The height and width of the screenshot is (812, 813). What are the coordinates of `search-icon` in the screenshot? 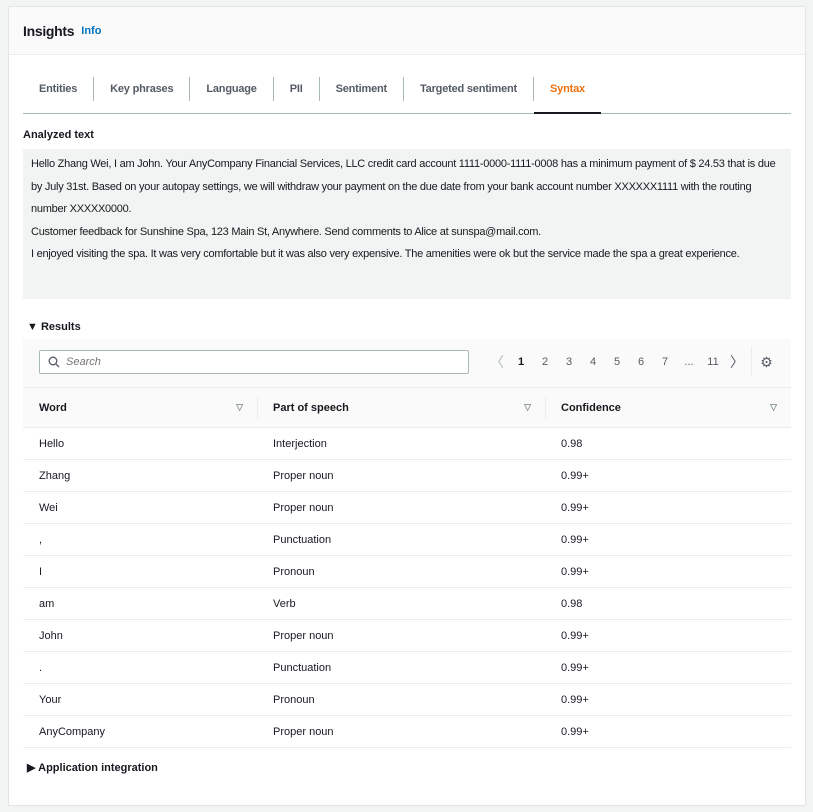 It's located at (54, 362).